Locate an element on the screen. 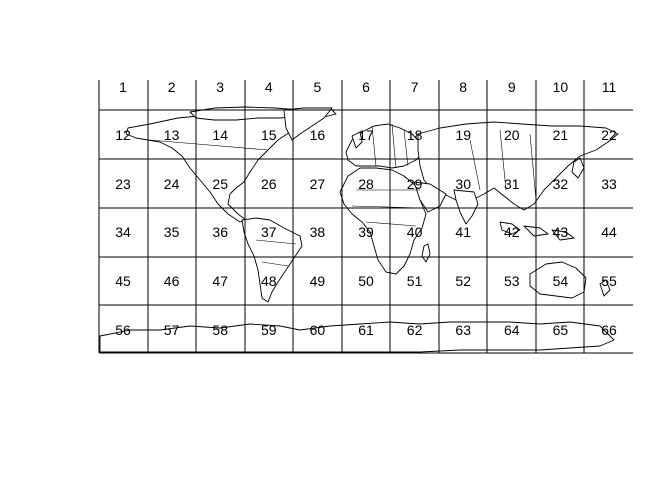 This screenshot has height=480, width=672. grid-cell-label: 32 is located at coordinates (561, 184).